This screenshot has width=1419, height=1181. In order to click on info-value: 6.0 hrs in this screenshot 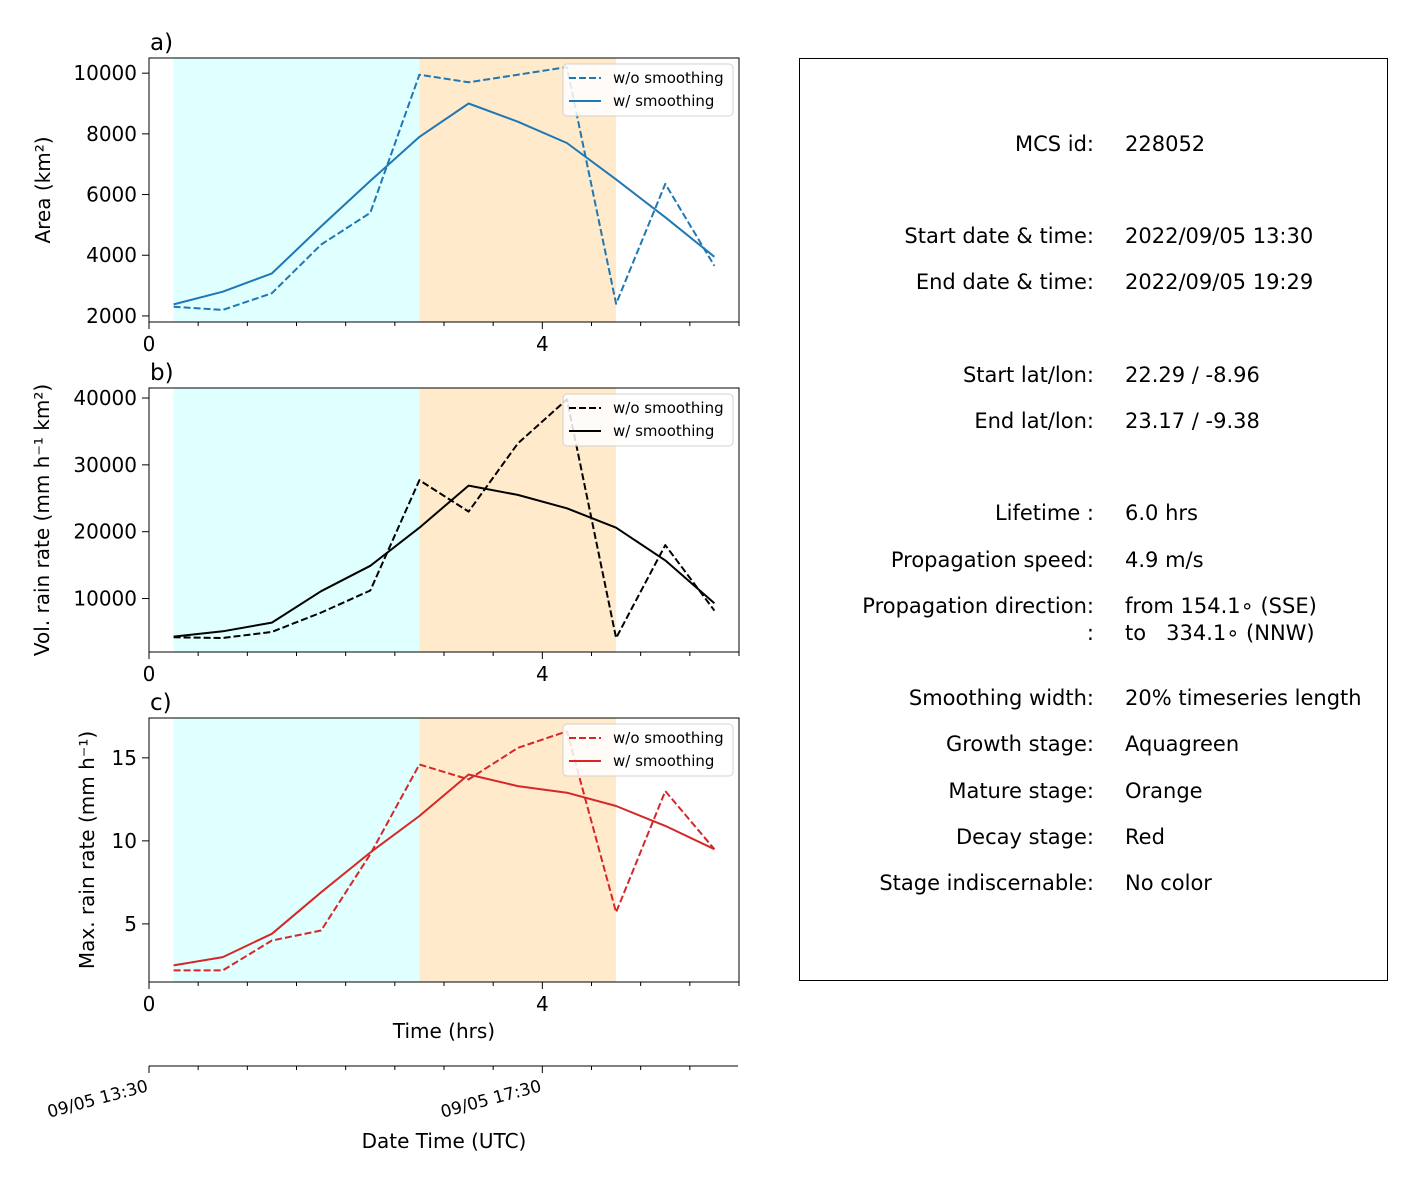, I will do `click(1161, 513)`.